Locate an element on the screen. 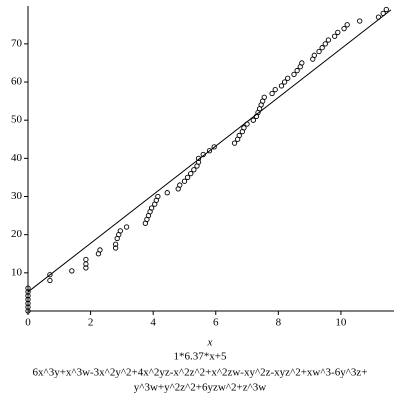 Image resolution: width=400 pixels, height=405 pixels. x-tick-label: 0 is located at coordinates (28, 323).